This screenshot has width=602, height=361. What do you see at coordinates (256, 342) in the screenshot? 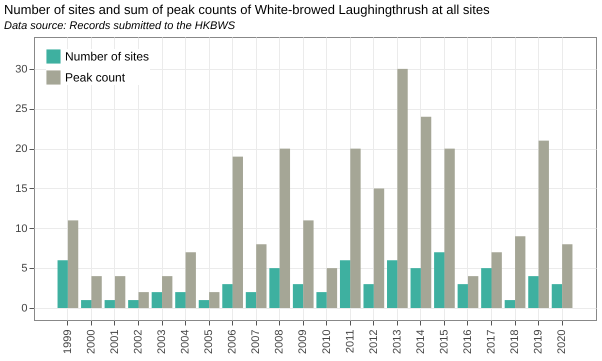
I see `x-tick-label: 2007` at bounding box center [256, 342].